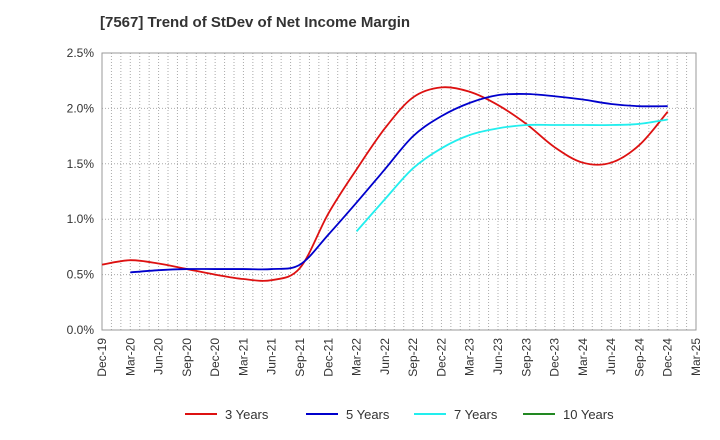  What do you see at coordinates (555, 357) in the screenshot?
I see `x-tick-label: Dec-23` at bounding box center [555, 357].